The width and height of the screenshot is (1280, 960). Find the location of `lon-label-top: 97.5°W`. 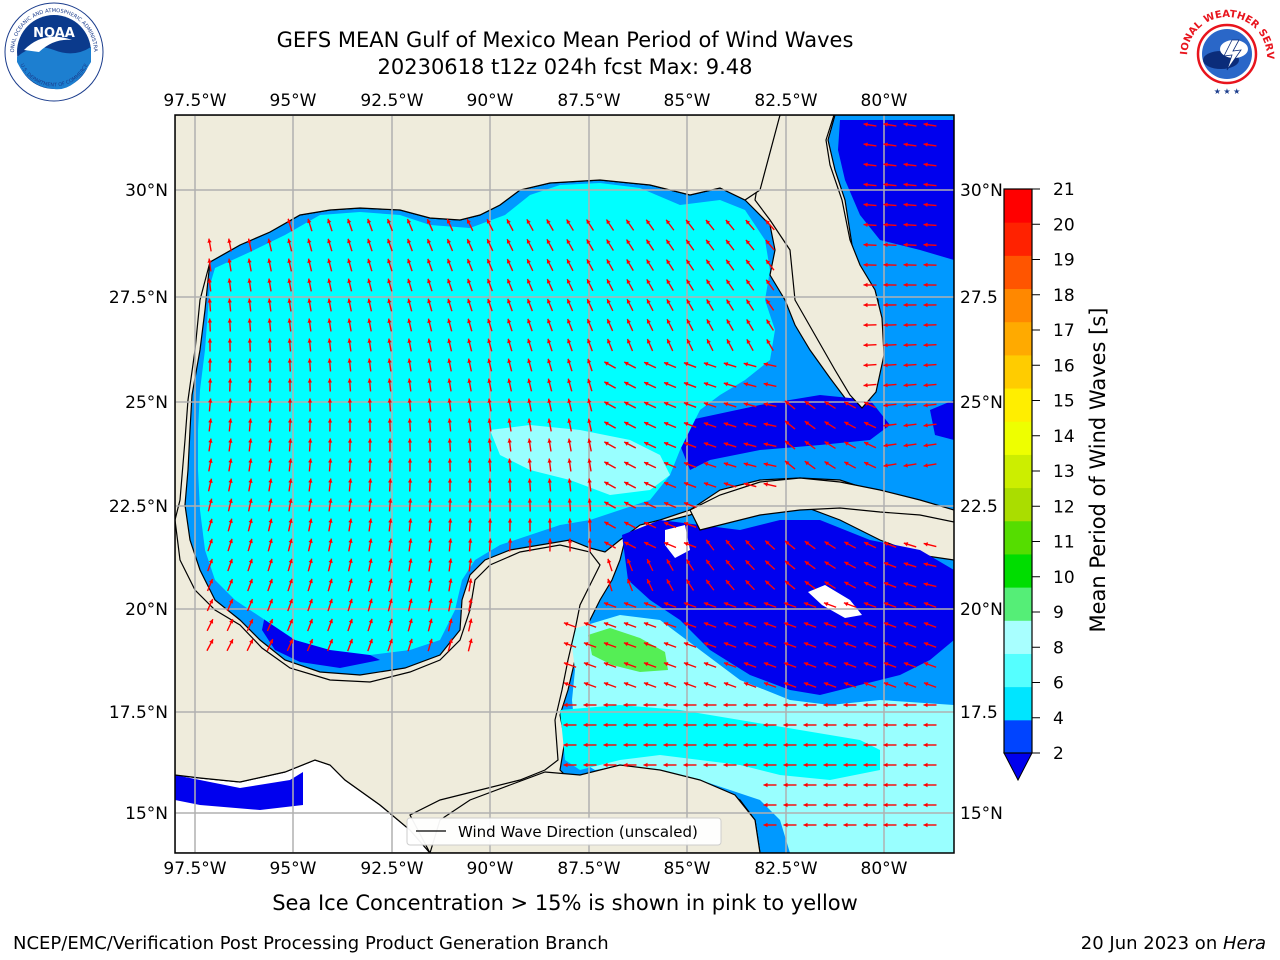

lon-label-top: 97.5°W is located at coordinates (194, 101).